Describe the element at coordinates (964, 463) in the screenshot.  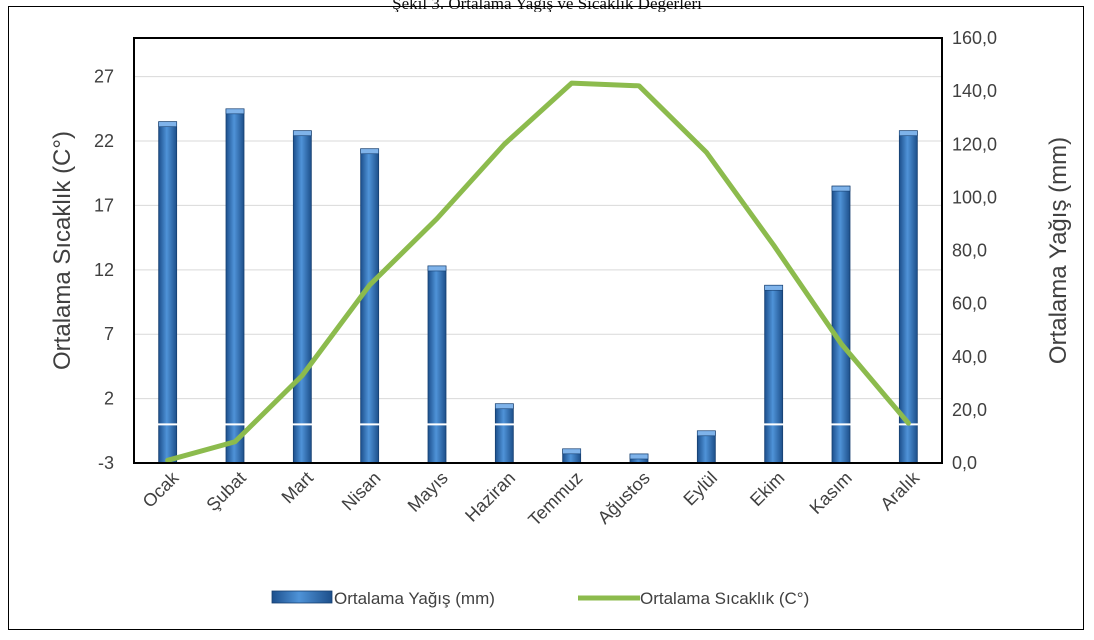
I see `right-tick-label: 0,0` at that location.